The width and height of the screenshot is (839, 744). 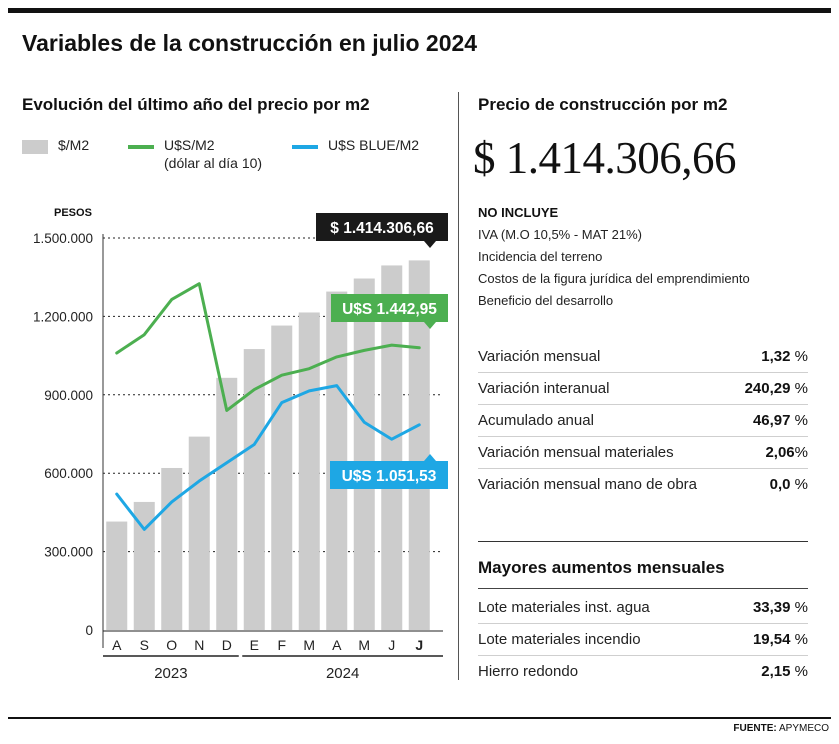 I want to click on excludes-item: Incidencia del terreno, so click(x=540, y=256).